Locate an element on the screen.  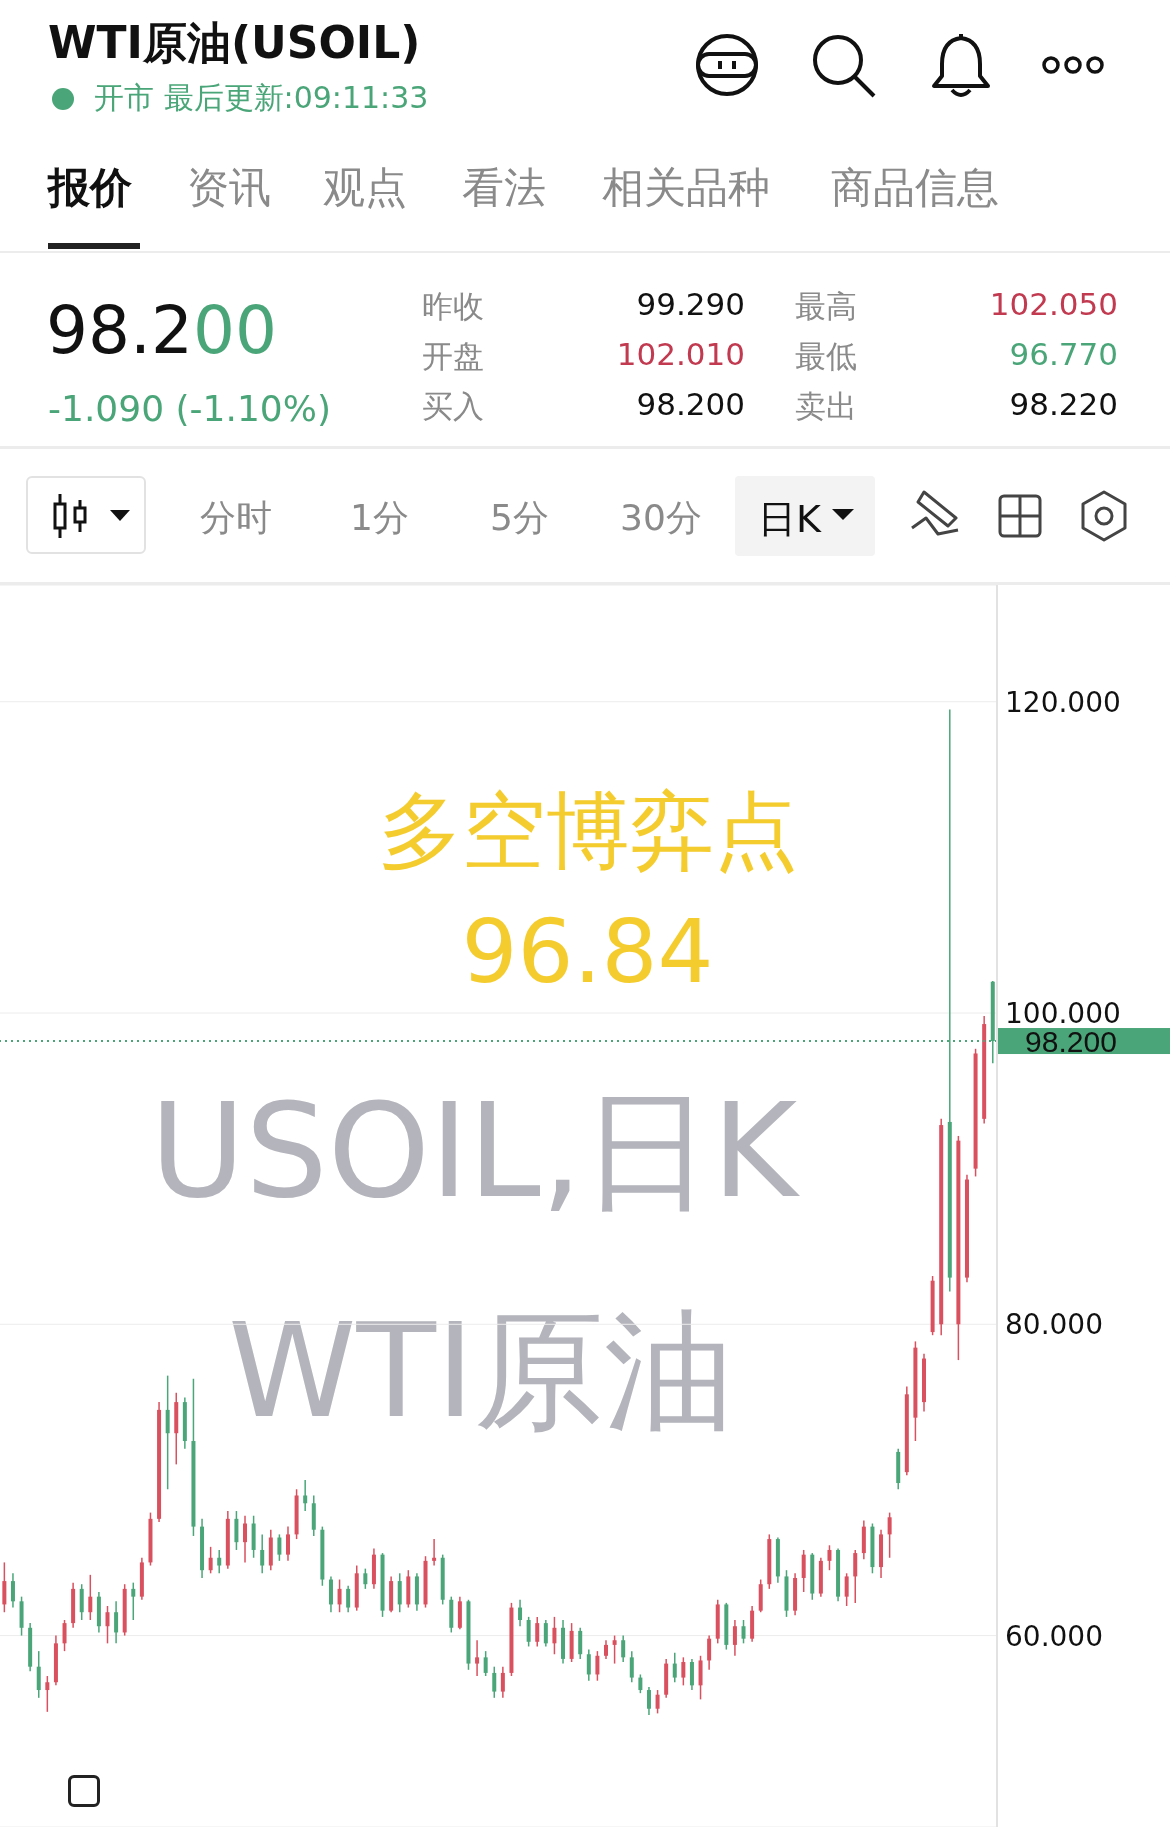
y-tick-label: 60.000 is located at coordinates (1054, 1636).